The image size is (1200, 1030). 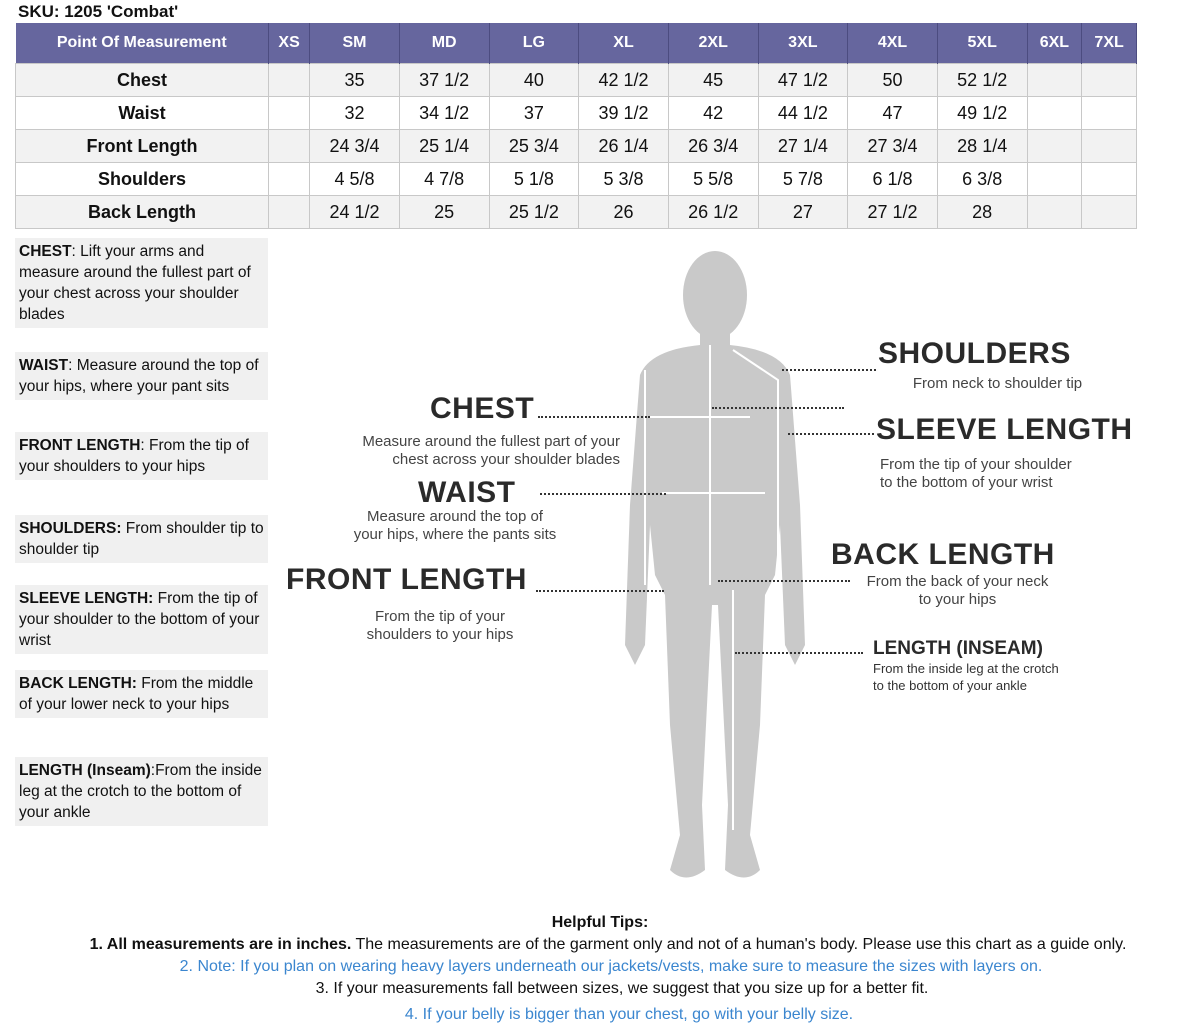 I want to click on waist-leader, so click(x=603, y=494).